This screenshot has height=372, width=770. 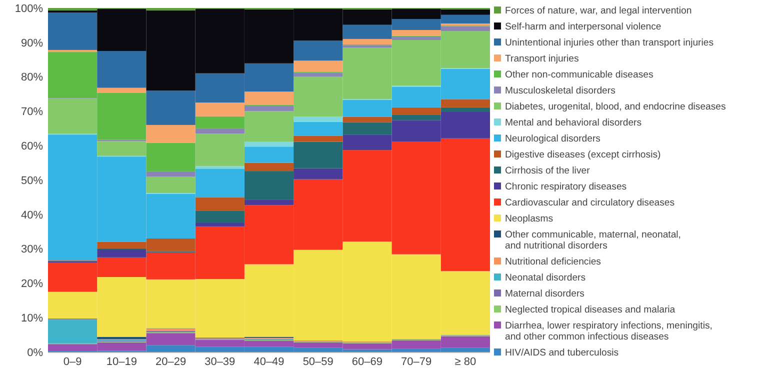 What do you see at coordinates (32, 250) in the screenshot?
I see `y-tick-label: 30%` at bounding box center [32, 250].